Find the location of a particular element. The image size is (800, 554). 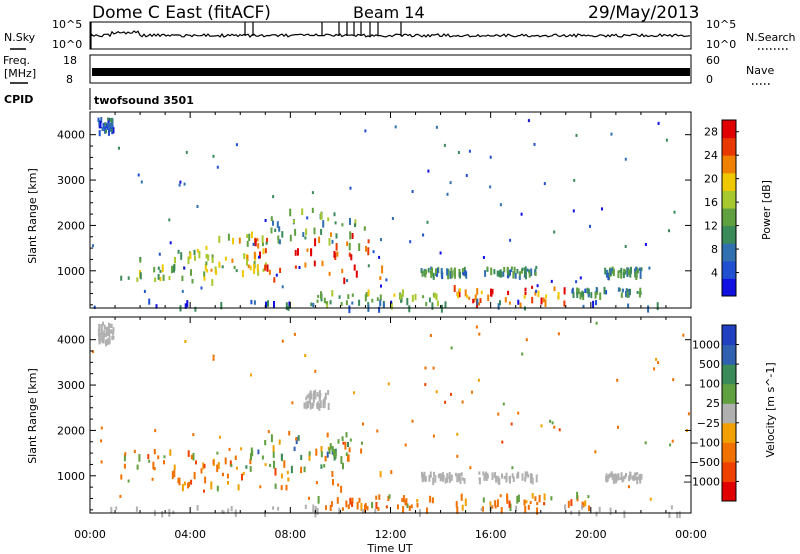

power-ylabel: Slant Range [km] is located at coordinates (32, 216).